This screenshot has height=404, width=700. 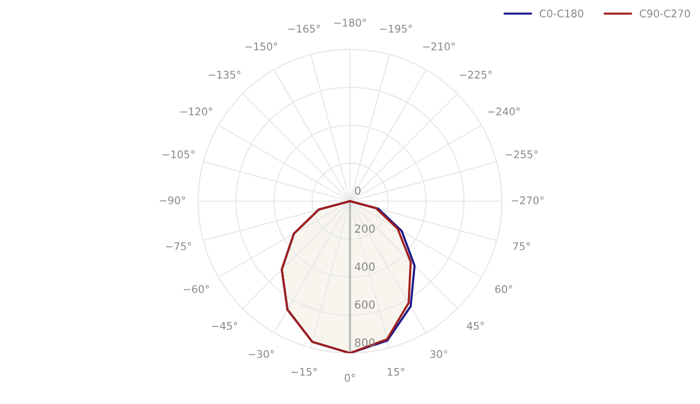 I want to click on spoke-label: −165°, so click(x=304, y=28).